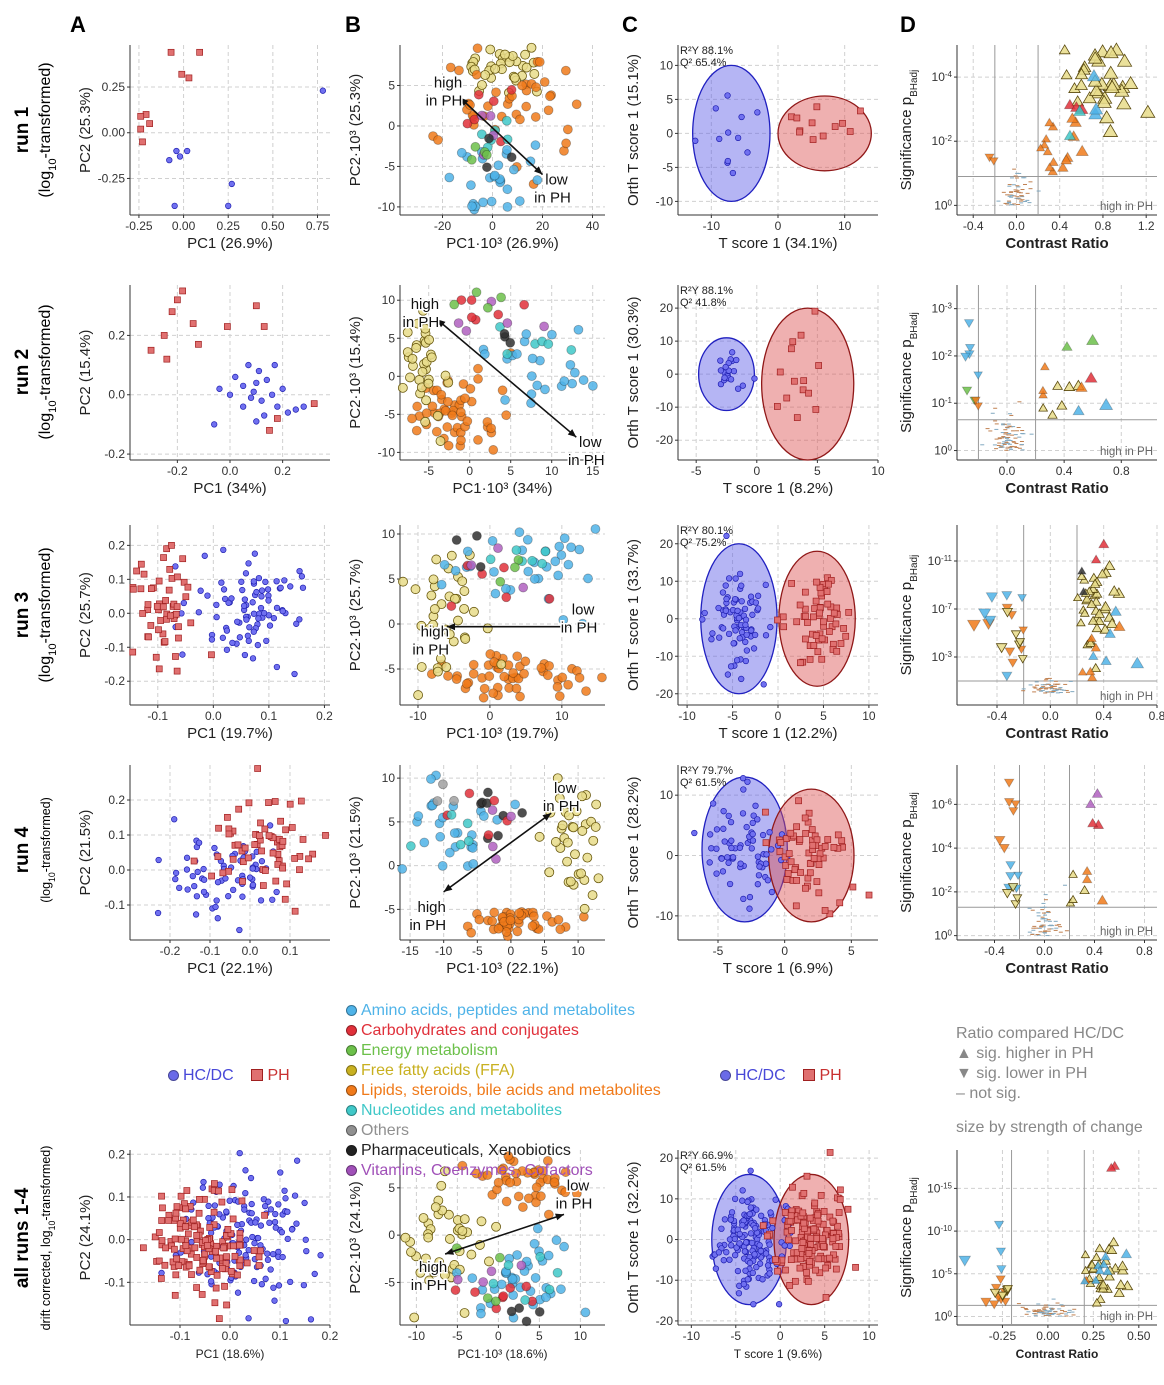 The image size is (1164, 1385). Describe the element at coordinates (451, 627) in the screenshot. I see `arrowhead-high` at that location.